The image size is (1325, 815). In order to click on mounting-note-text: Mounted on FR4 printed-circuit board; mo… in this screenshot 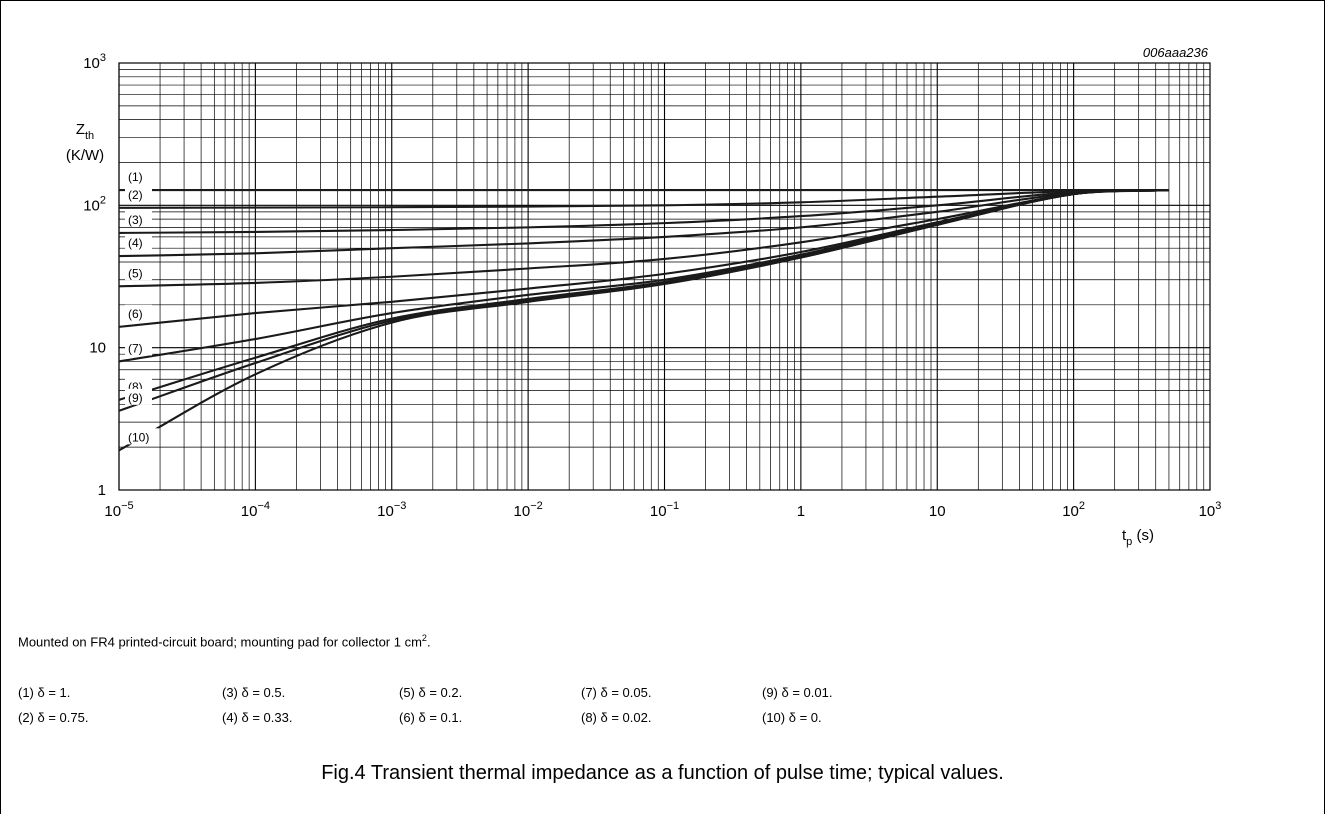, I will do `click(220, 642)`.